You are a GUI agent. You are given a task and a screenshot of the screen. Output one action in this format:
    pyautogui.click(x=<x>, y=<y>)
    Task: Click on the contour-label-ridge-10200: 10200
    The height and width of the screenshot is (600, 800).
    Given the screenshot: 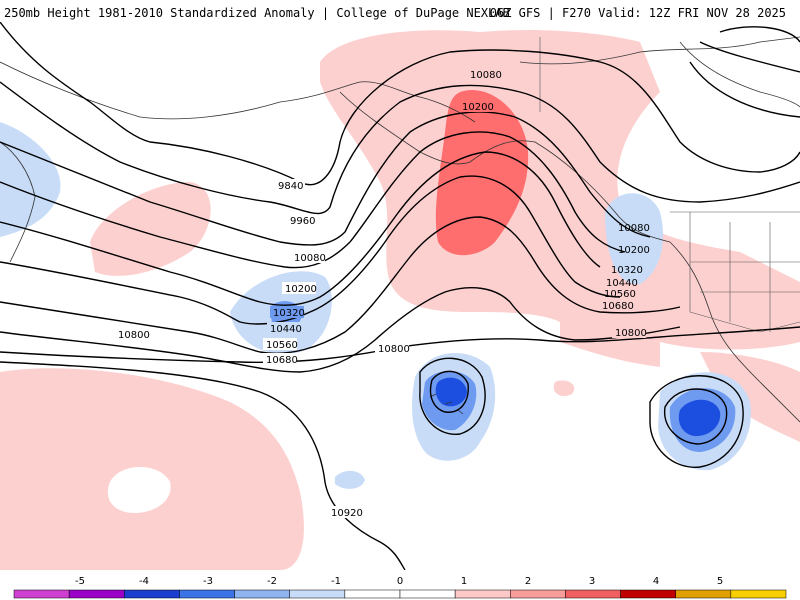 What is the action you would take?
    pyautogui.click(x=478, y=107)
    